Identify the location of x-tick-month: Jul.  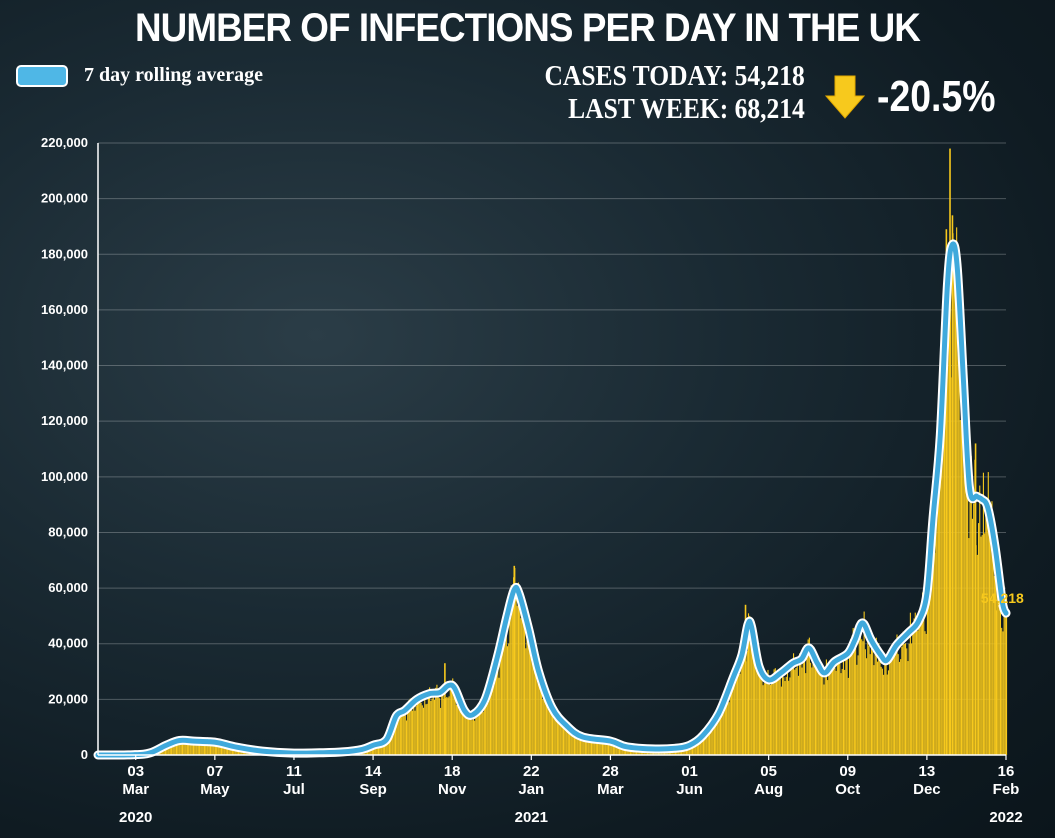
(294, 789).